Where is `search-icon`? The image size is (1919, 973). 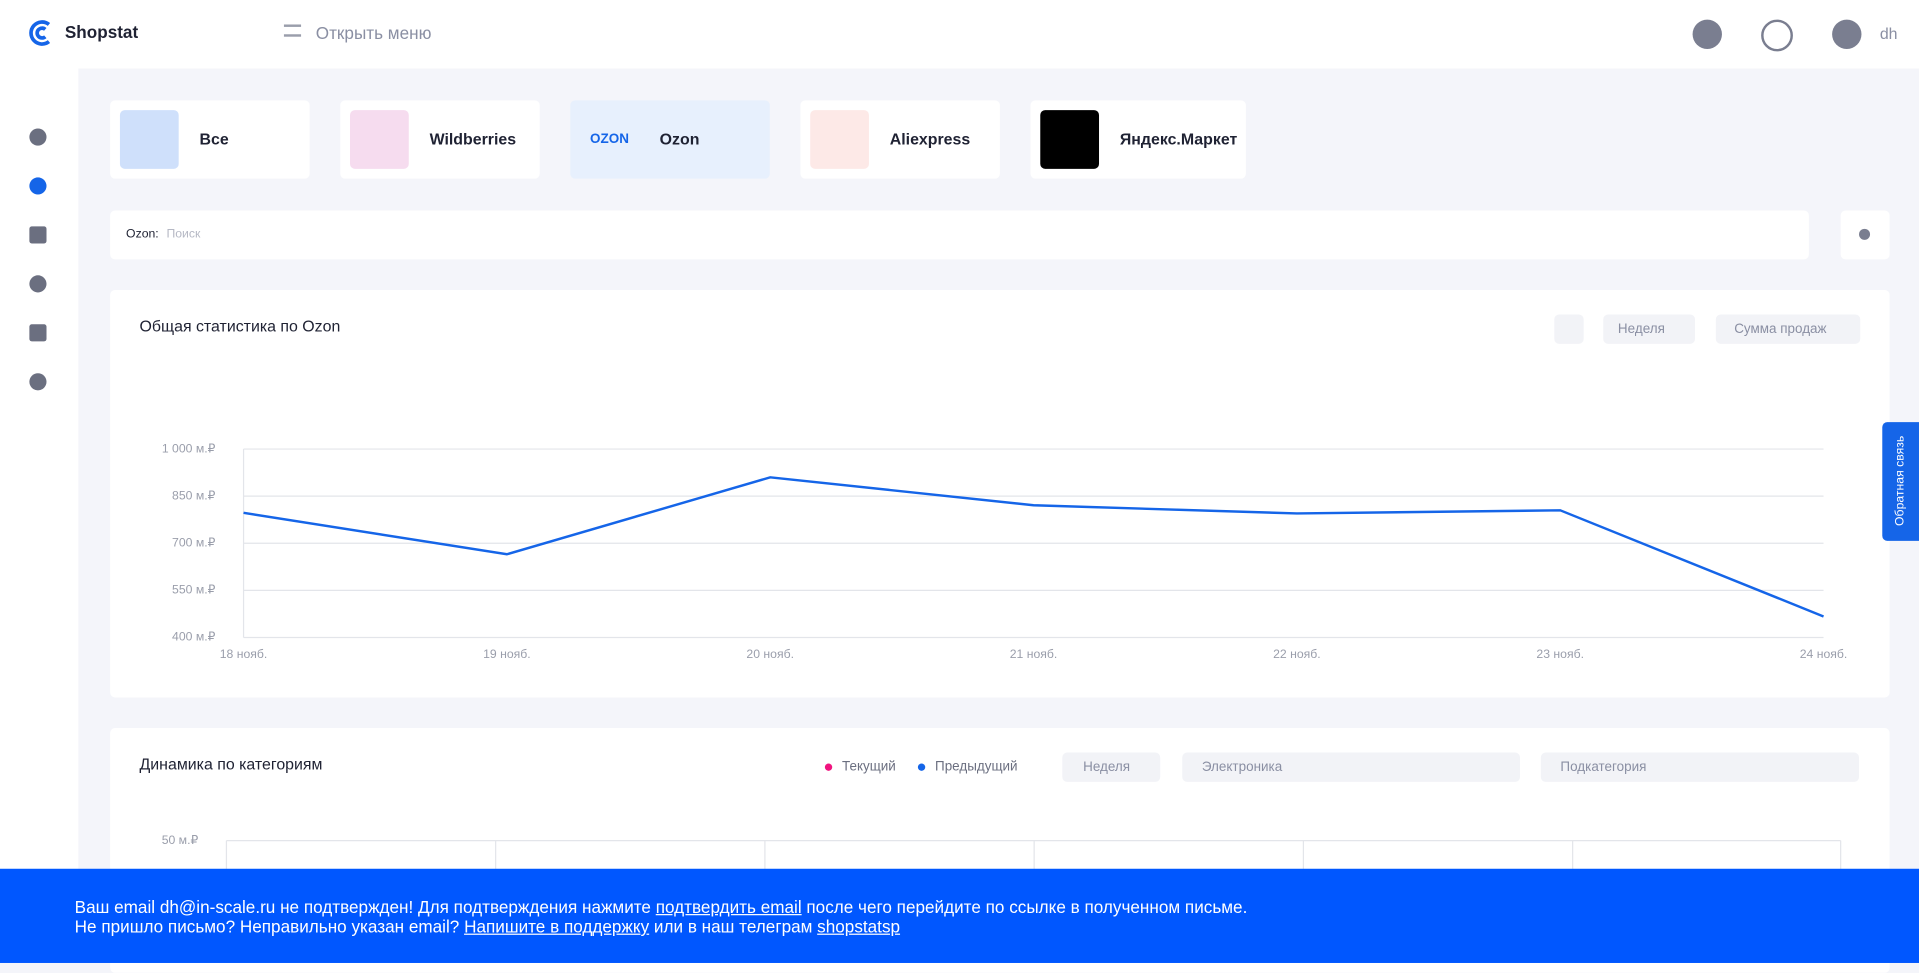 search-icon is located at coordinates (1865, 234).